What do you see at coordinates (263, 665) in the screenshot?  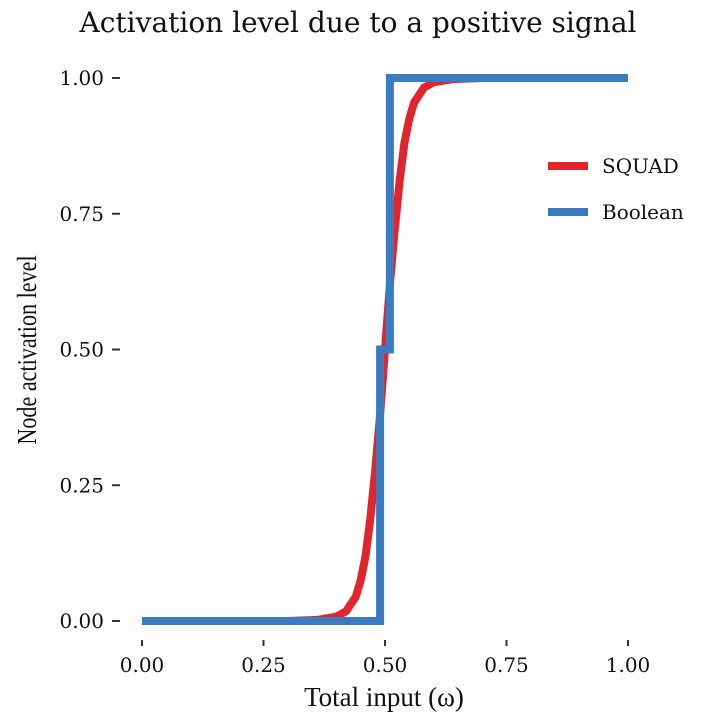 I see `x-tick-label: 0.25` at bounding box center [263, 665].